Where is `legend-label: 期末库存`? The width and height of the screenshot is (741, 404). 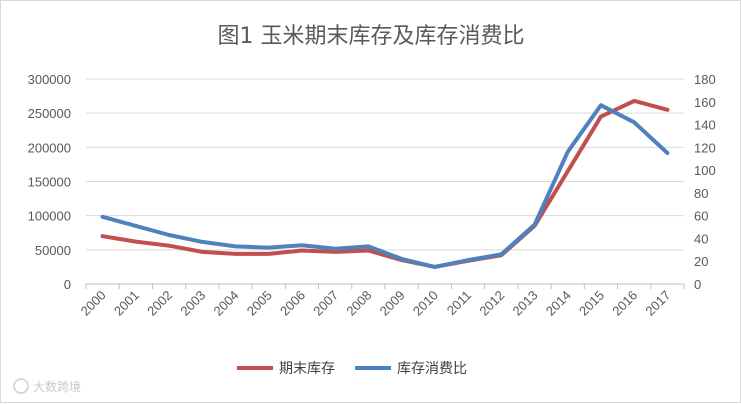
legend-label: 期末库存 is located at coordinates (307, 369).